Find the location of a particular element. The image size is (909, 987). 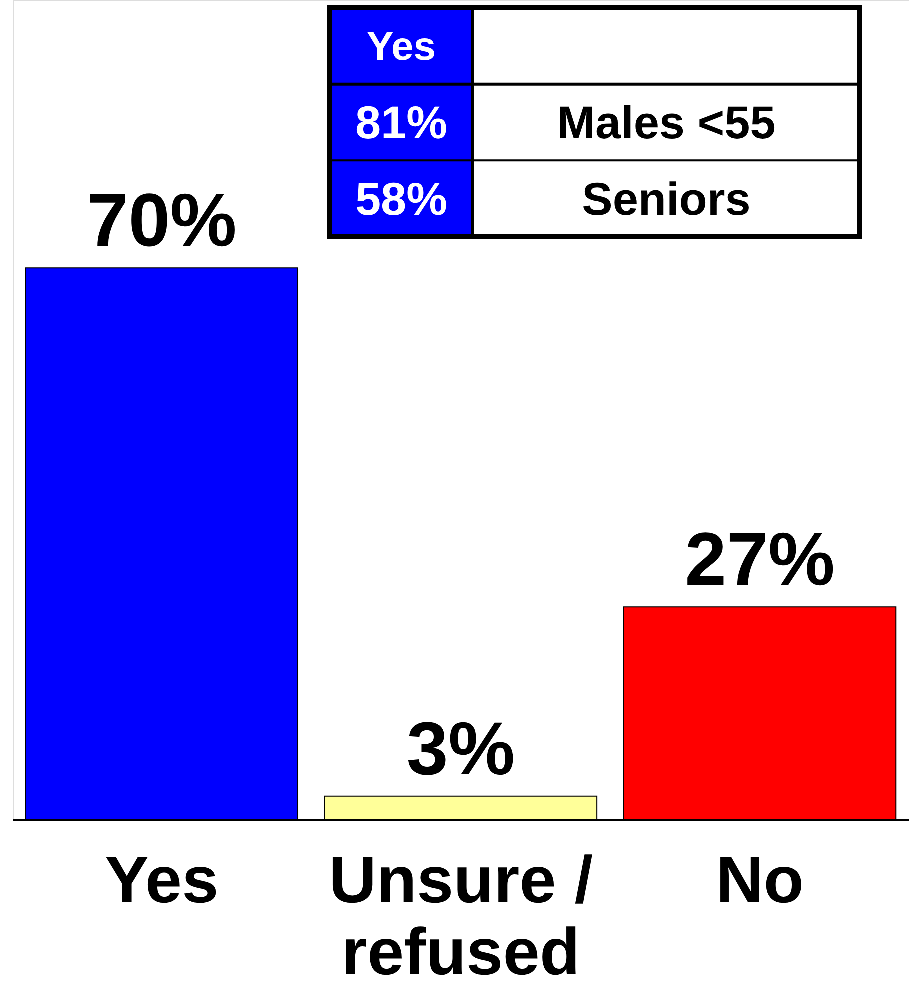

annotation: Seniors is located at coordinates (666, 198).